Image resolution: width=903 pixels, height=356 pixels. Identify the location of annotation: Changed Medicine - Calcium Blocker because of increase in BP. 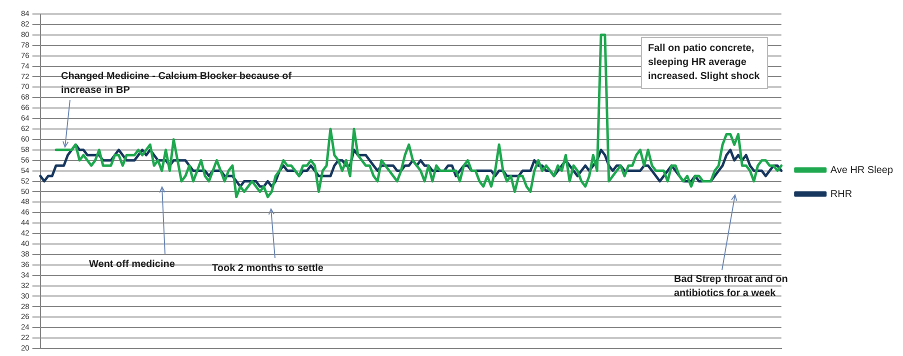
(177, 84).